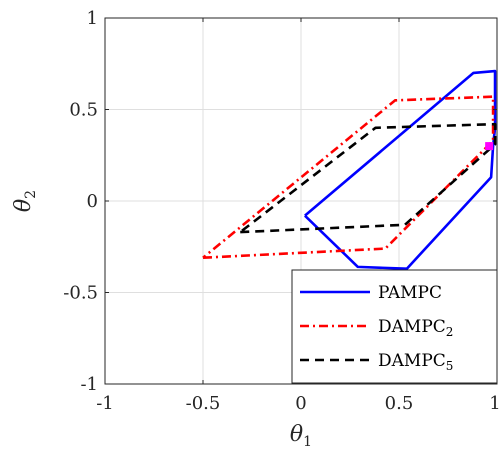 The width and height of the screenshot is (503, 452). I want to click on legend: PAMPC DAMPC2 DAMPC5, so click(394, 326).